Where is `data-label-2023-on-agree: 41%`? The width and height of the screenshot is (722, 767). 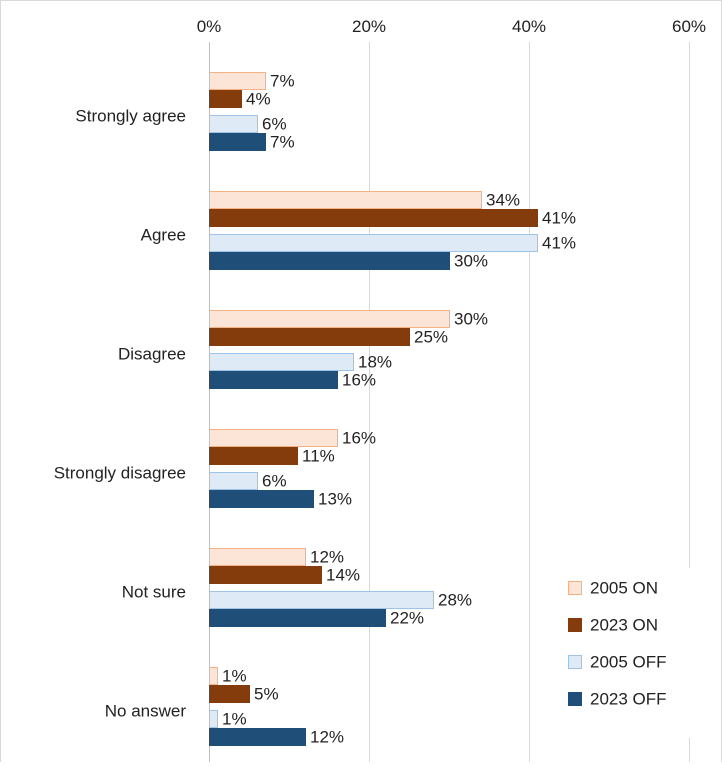 data-label-2023-on-agree: 41% is located at coordinates (559, 217).